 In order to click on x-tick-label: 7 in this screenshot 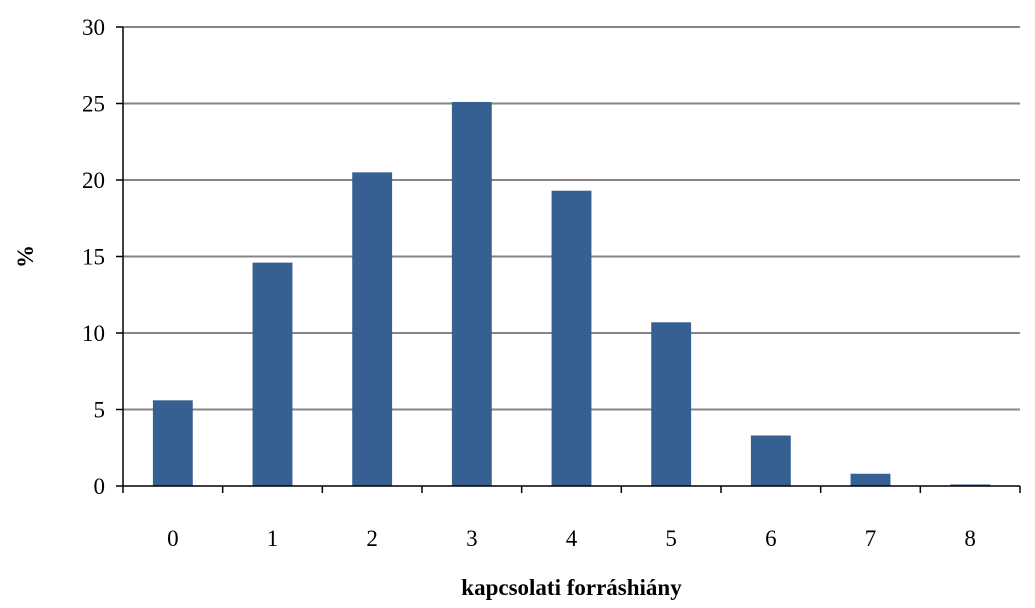, I will do `click(871, 538)`.